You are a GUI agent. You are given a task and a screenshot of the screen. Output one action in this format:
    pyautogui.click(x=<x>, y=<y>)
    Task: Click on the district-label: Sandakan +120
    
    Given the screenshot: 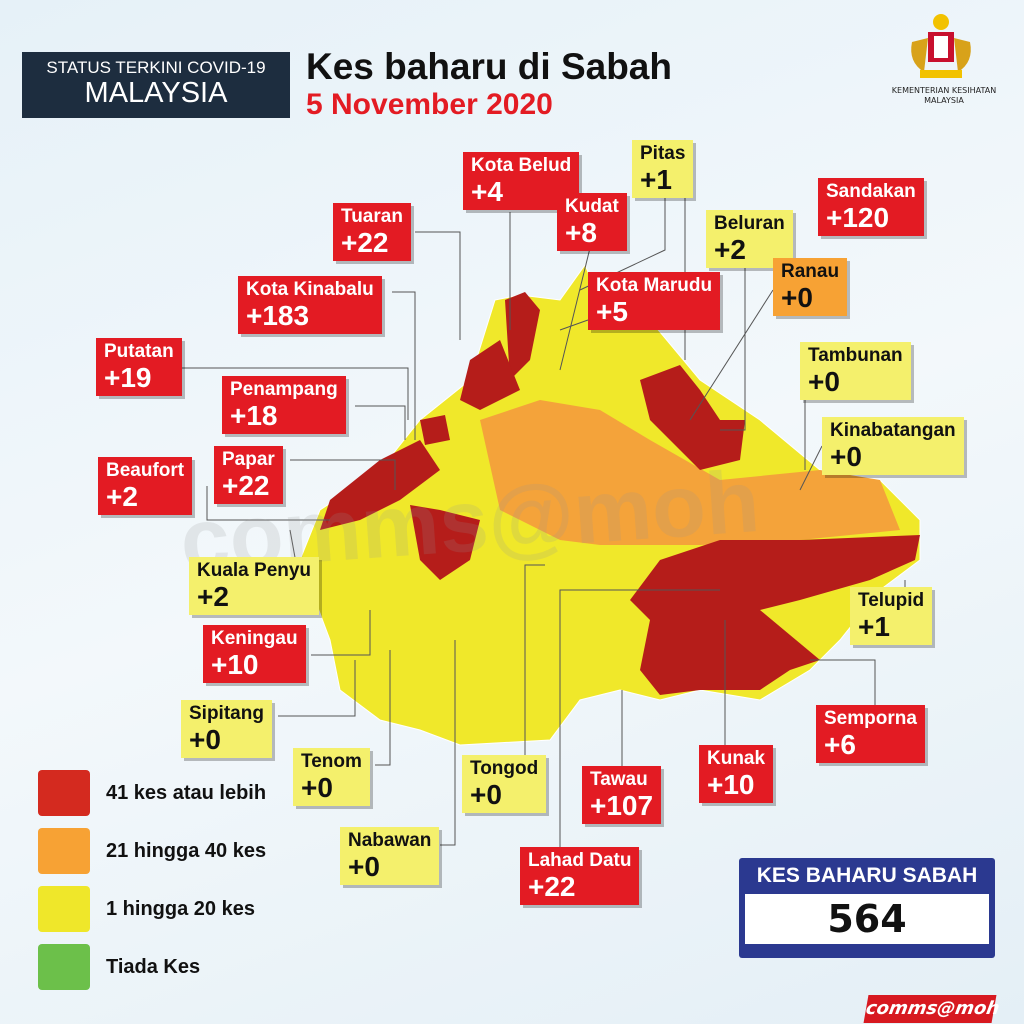 What is the action you would take?
    pyautogui.click(x=871, y=207)
    